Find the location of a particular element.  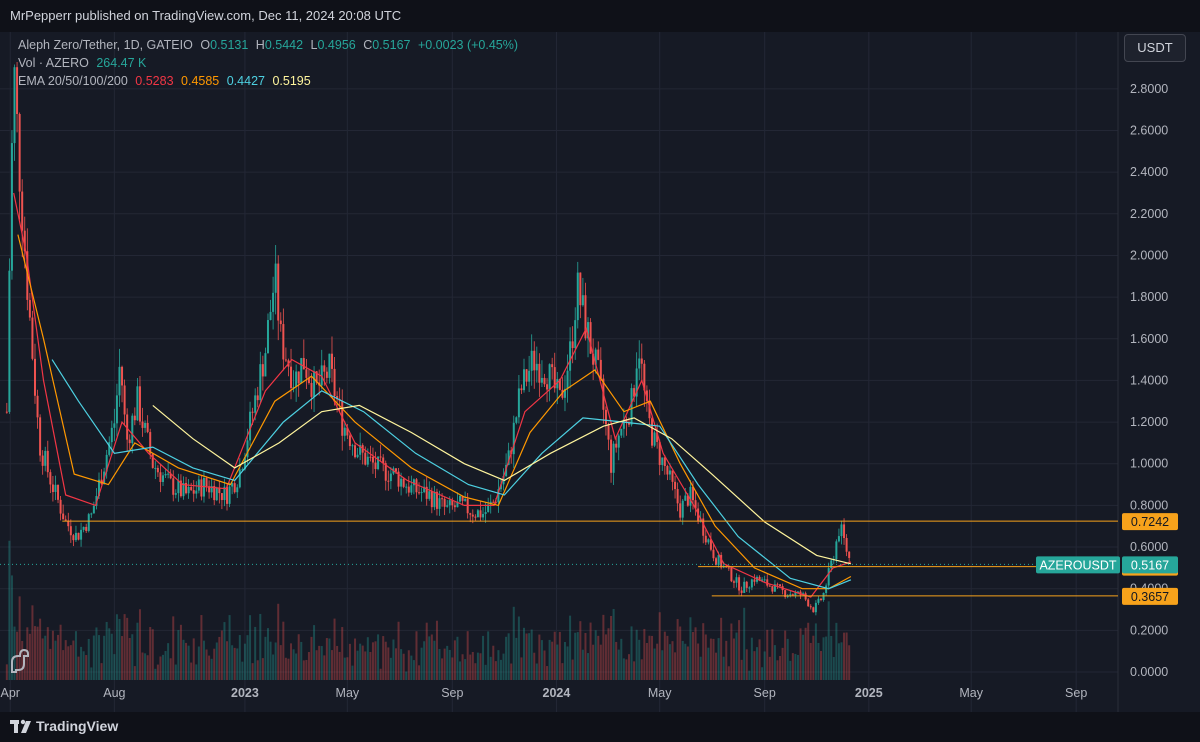

tradingview-logo-icon is located at coordinates (21, 727).